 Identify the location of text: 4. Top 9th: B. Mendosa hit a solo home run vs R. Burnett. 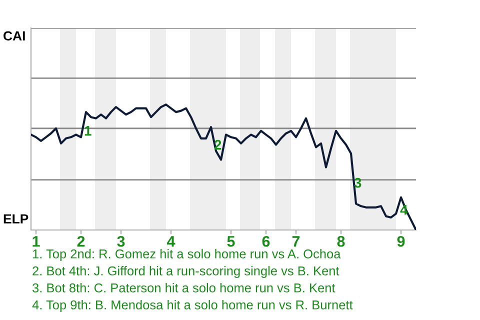
(192, 306).